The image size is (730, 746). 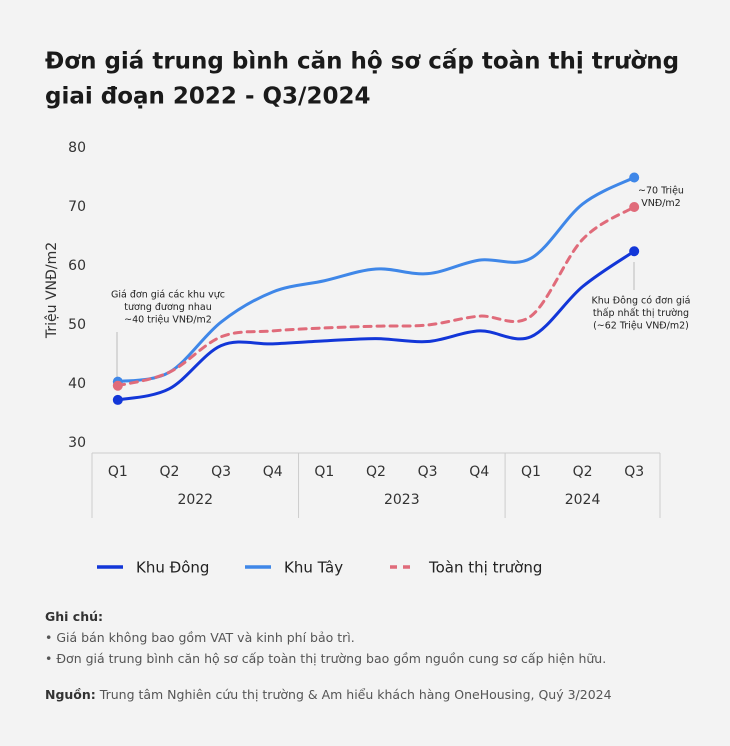 What do you see at coordinates (74, 616) in the screenshot?
I see `notes-title: Ghi chú:` at bounding box center [74, 616].